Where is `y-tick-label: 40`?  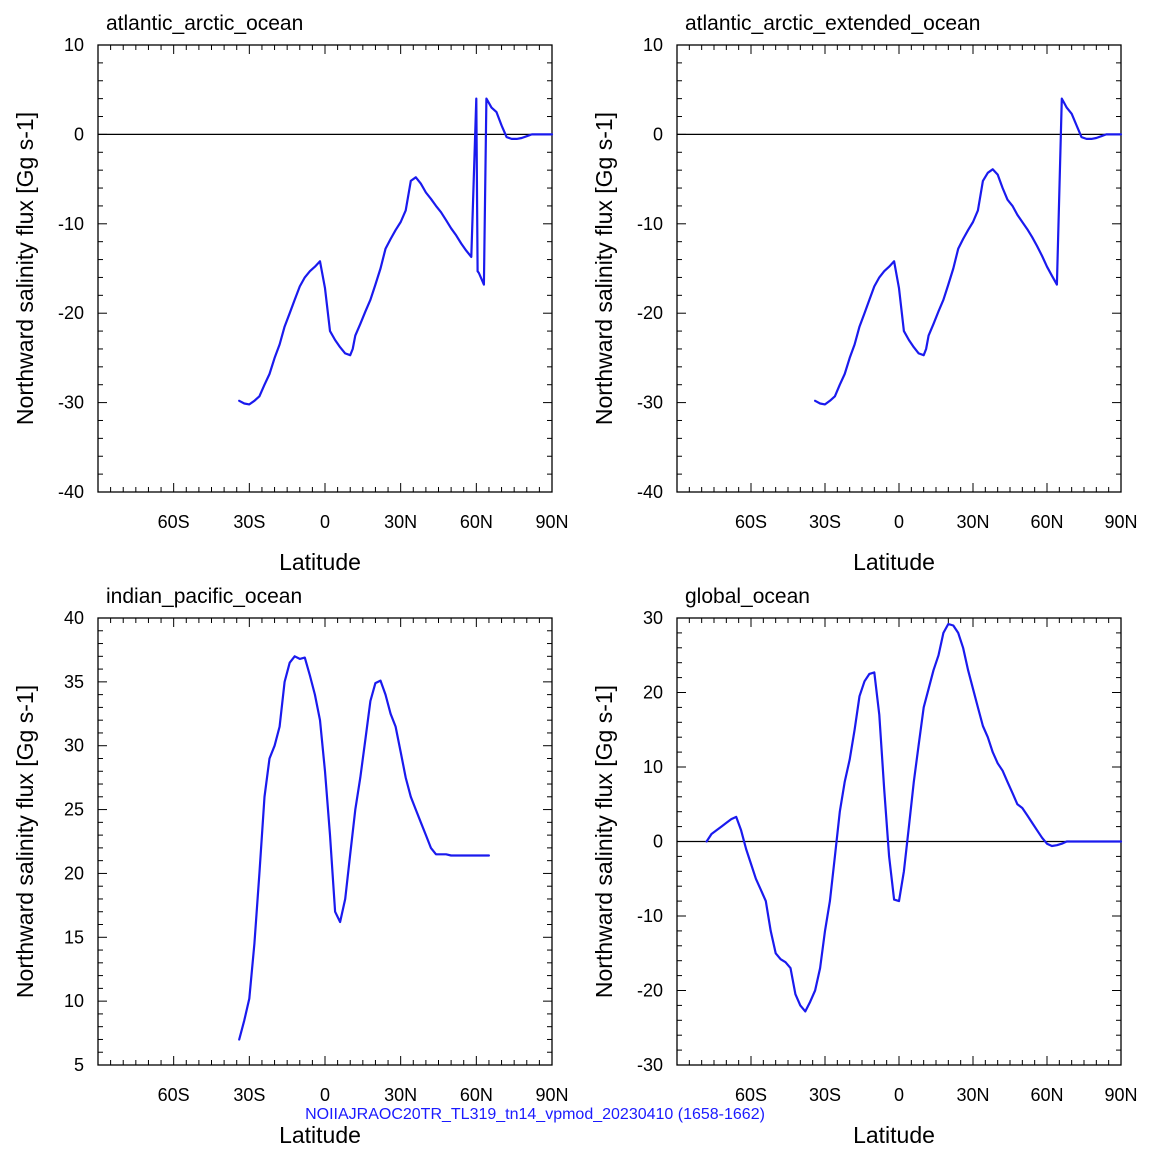
y-tick-label: 40 is located at coordinates (74, 618).